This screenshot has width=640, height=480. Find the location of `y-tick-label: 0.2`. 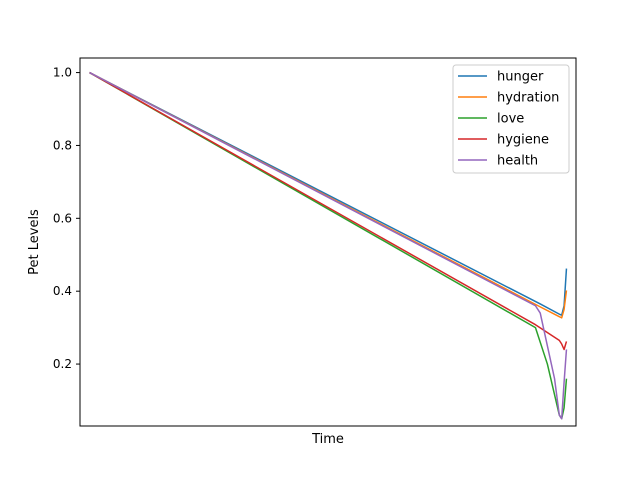

y-tick-label: 0.2 is located at coordinates (62, 364).